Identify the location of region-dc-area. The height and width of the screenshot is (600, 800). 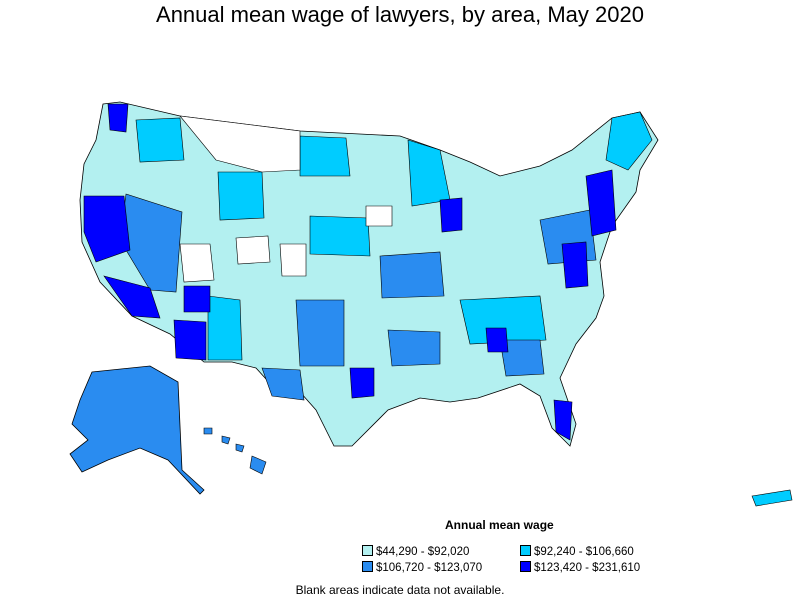
(575, 265).